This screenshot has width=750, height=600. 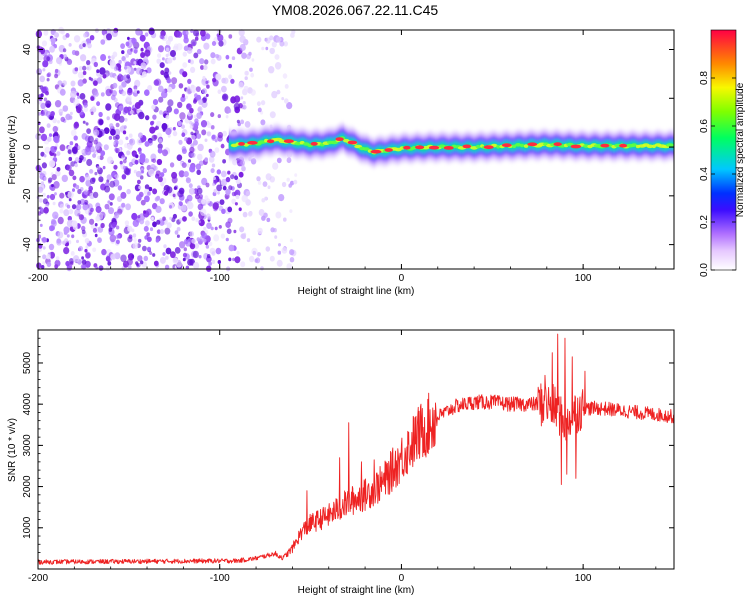 What do you see at coordinates (704, 270) in the screenshot?
I see `colorbar-tick-label: 0.0` at bounding box center [704, 270].